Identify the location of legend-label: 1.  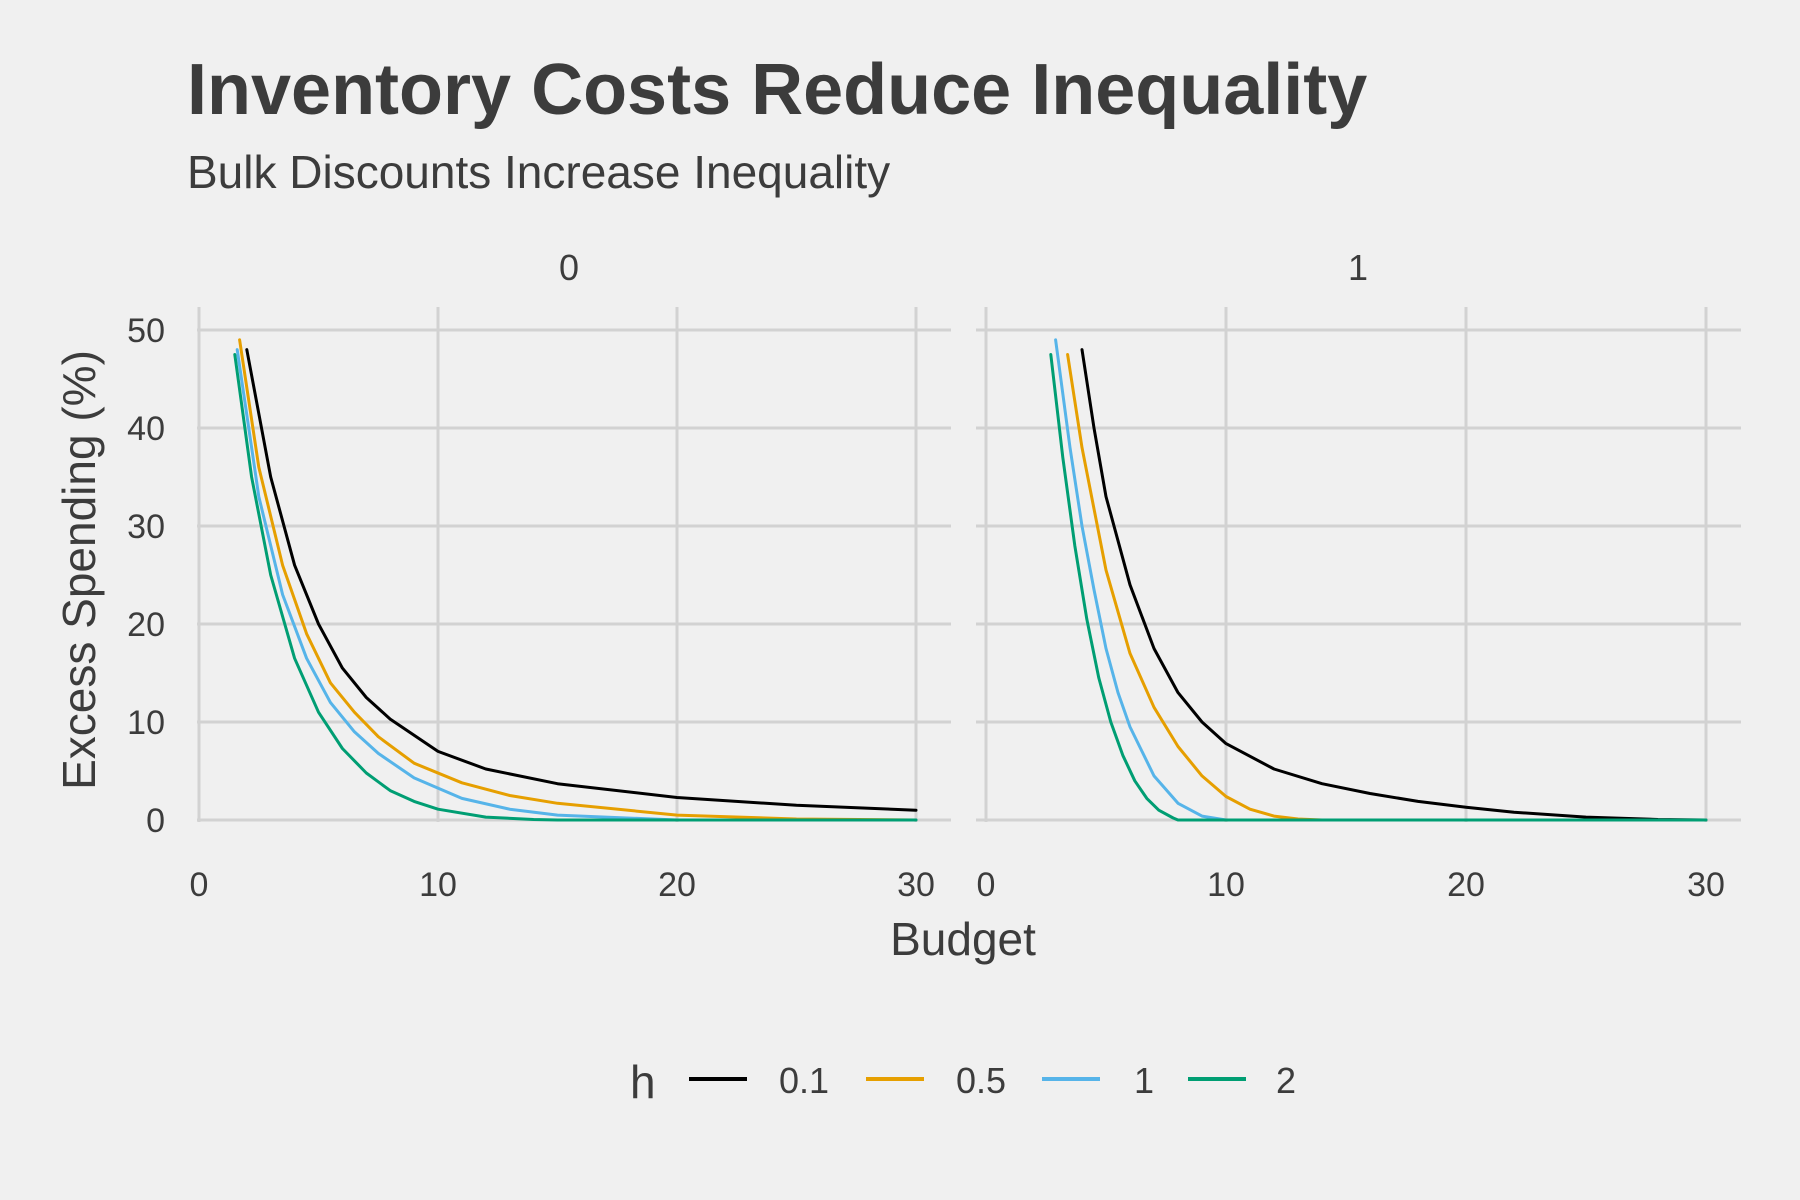
(1144, 1080).